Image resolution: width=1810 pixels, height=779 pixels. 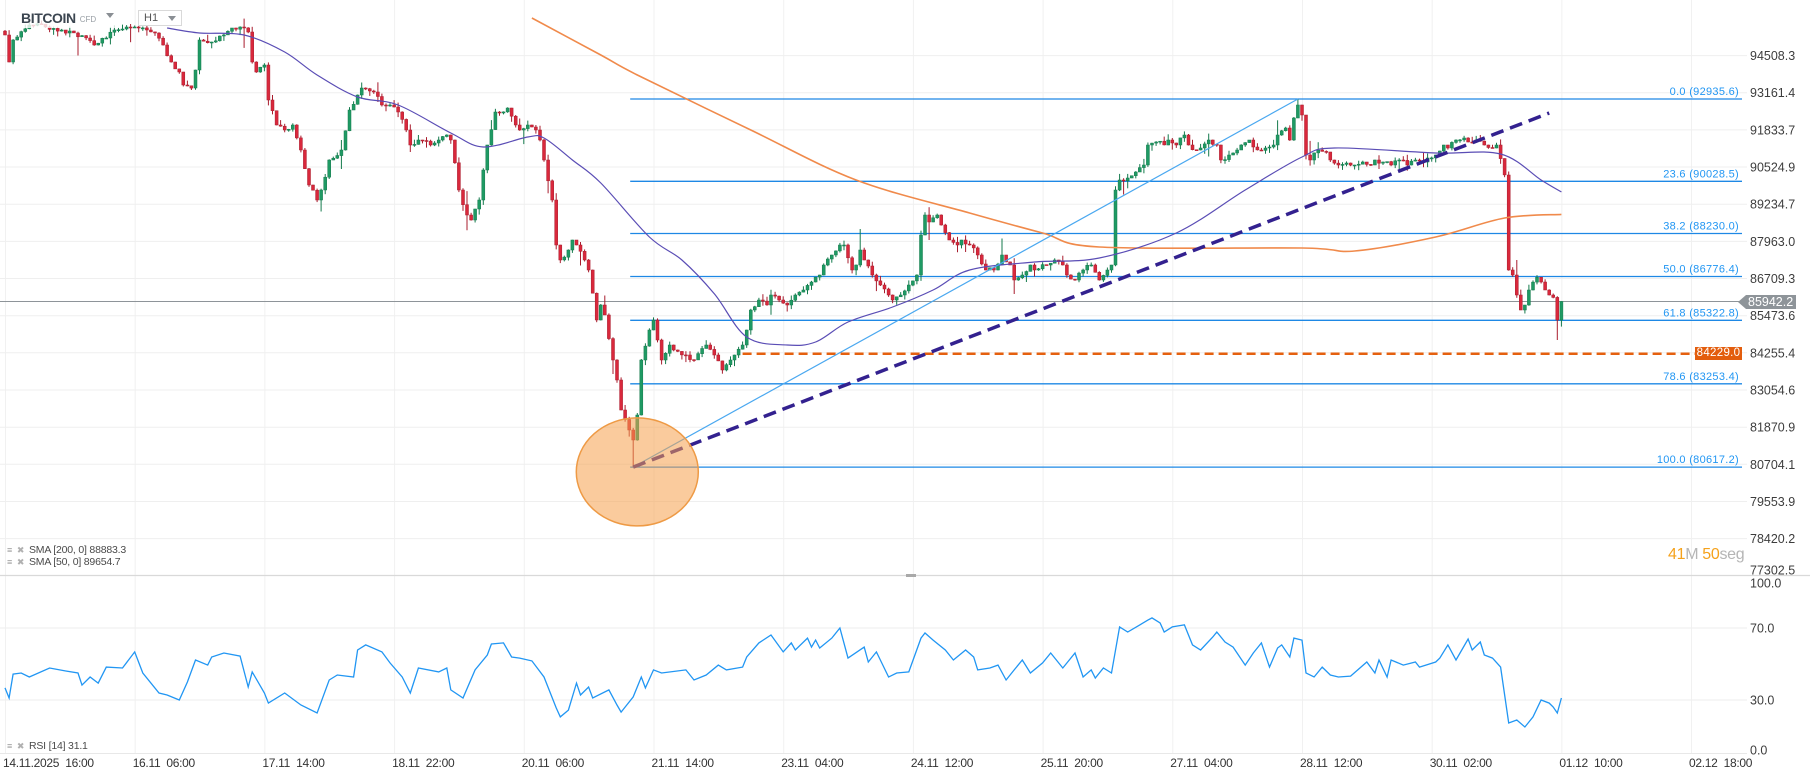 What do you see at coordinates (160, 18) in the screenshot?
I see `timeframe-dropdown: H1` at bounding box center [160, 18].